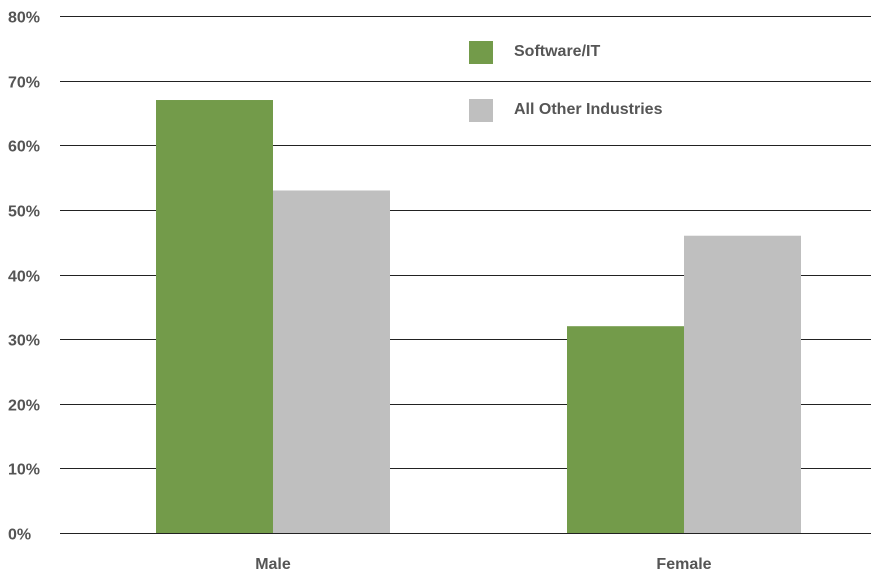 This screenshot has width=871, height=576. What do you see at coordinates (24, 341) in the screenshot?
I see `y-tick-label: 30%` at bounding box center [24, 341].